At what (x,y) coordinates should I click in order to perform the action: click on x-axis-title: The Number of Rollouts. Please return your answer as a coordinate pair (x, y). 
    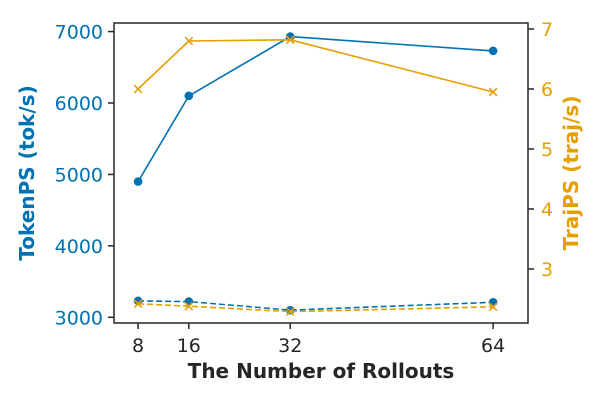
    Looking at the image, I should click on (321, 371).